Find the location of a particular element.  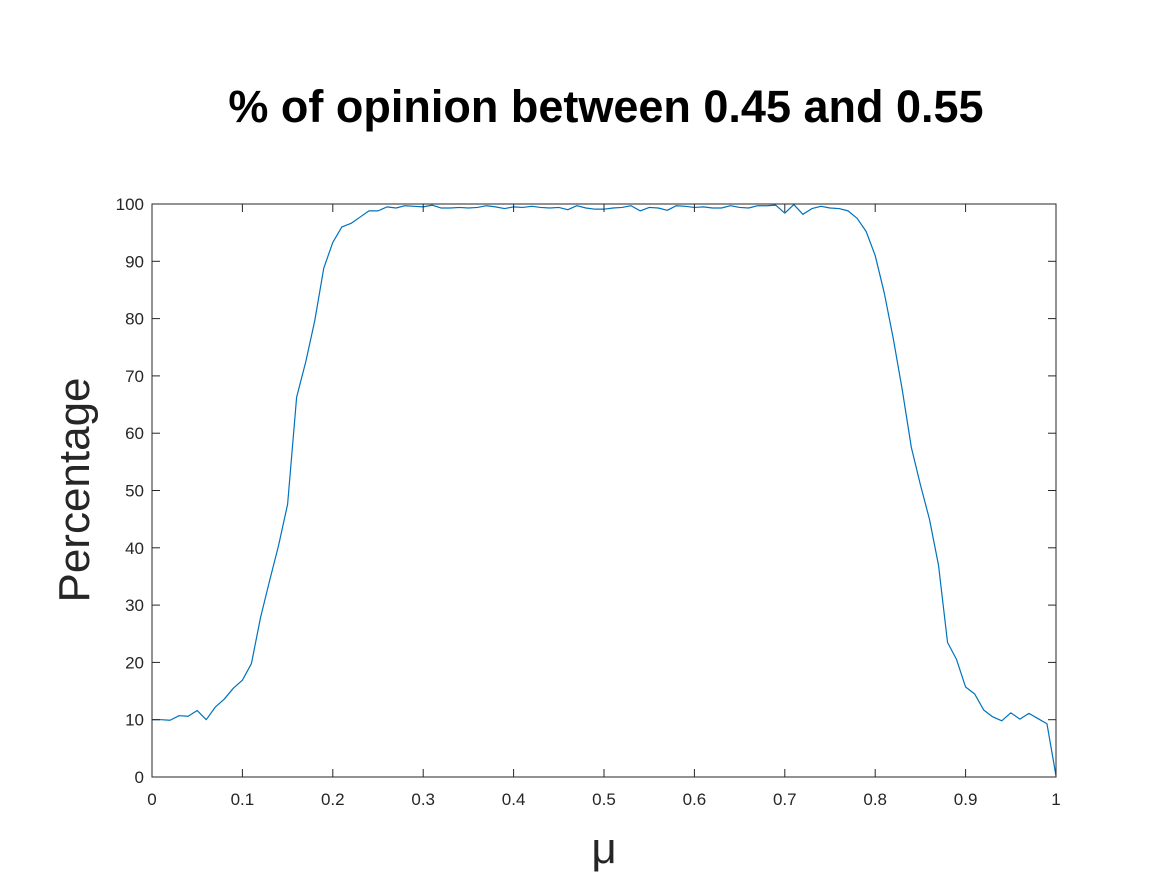

chart-title: % of opinion between 0.45 and 0.55 is located at coordinates (605, 106).